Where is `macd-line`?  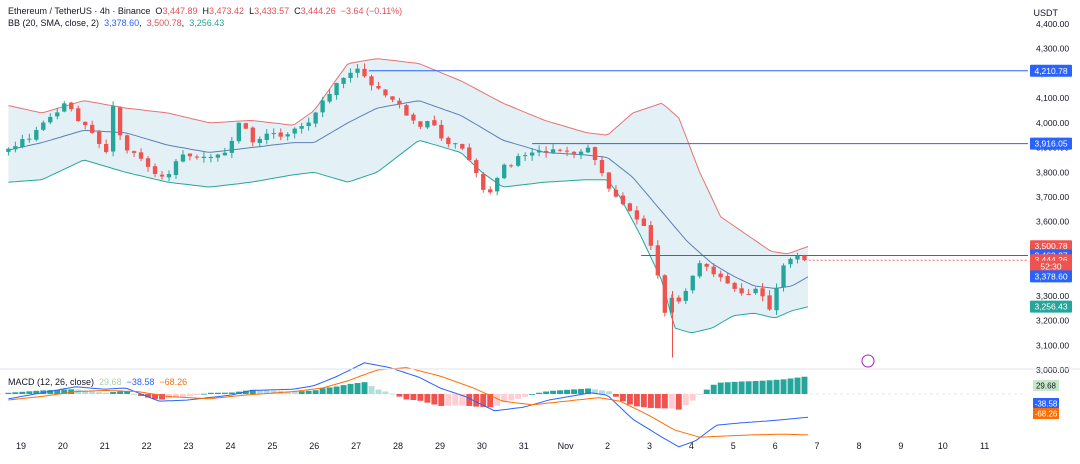 macd-line is located at coordinates (408, 405).